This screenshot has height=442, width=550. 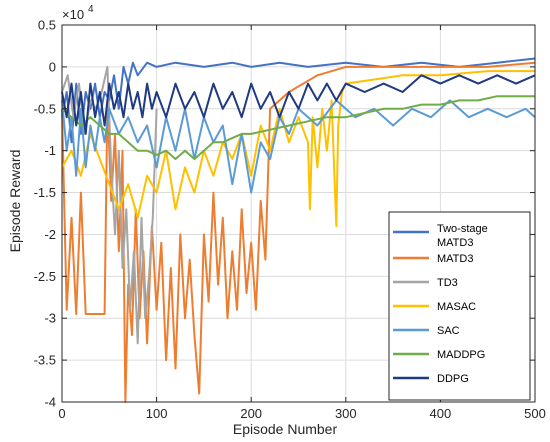 I want to click on x-tick-label: 400, so click(x=441, y=413).